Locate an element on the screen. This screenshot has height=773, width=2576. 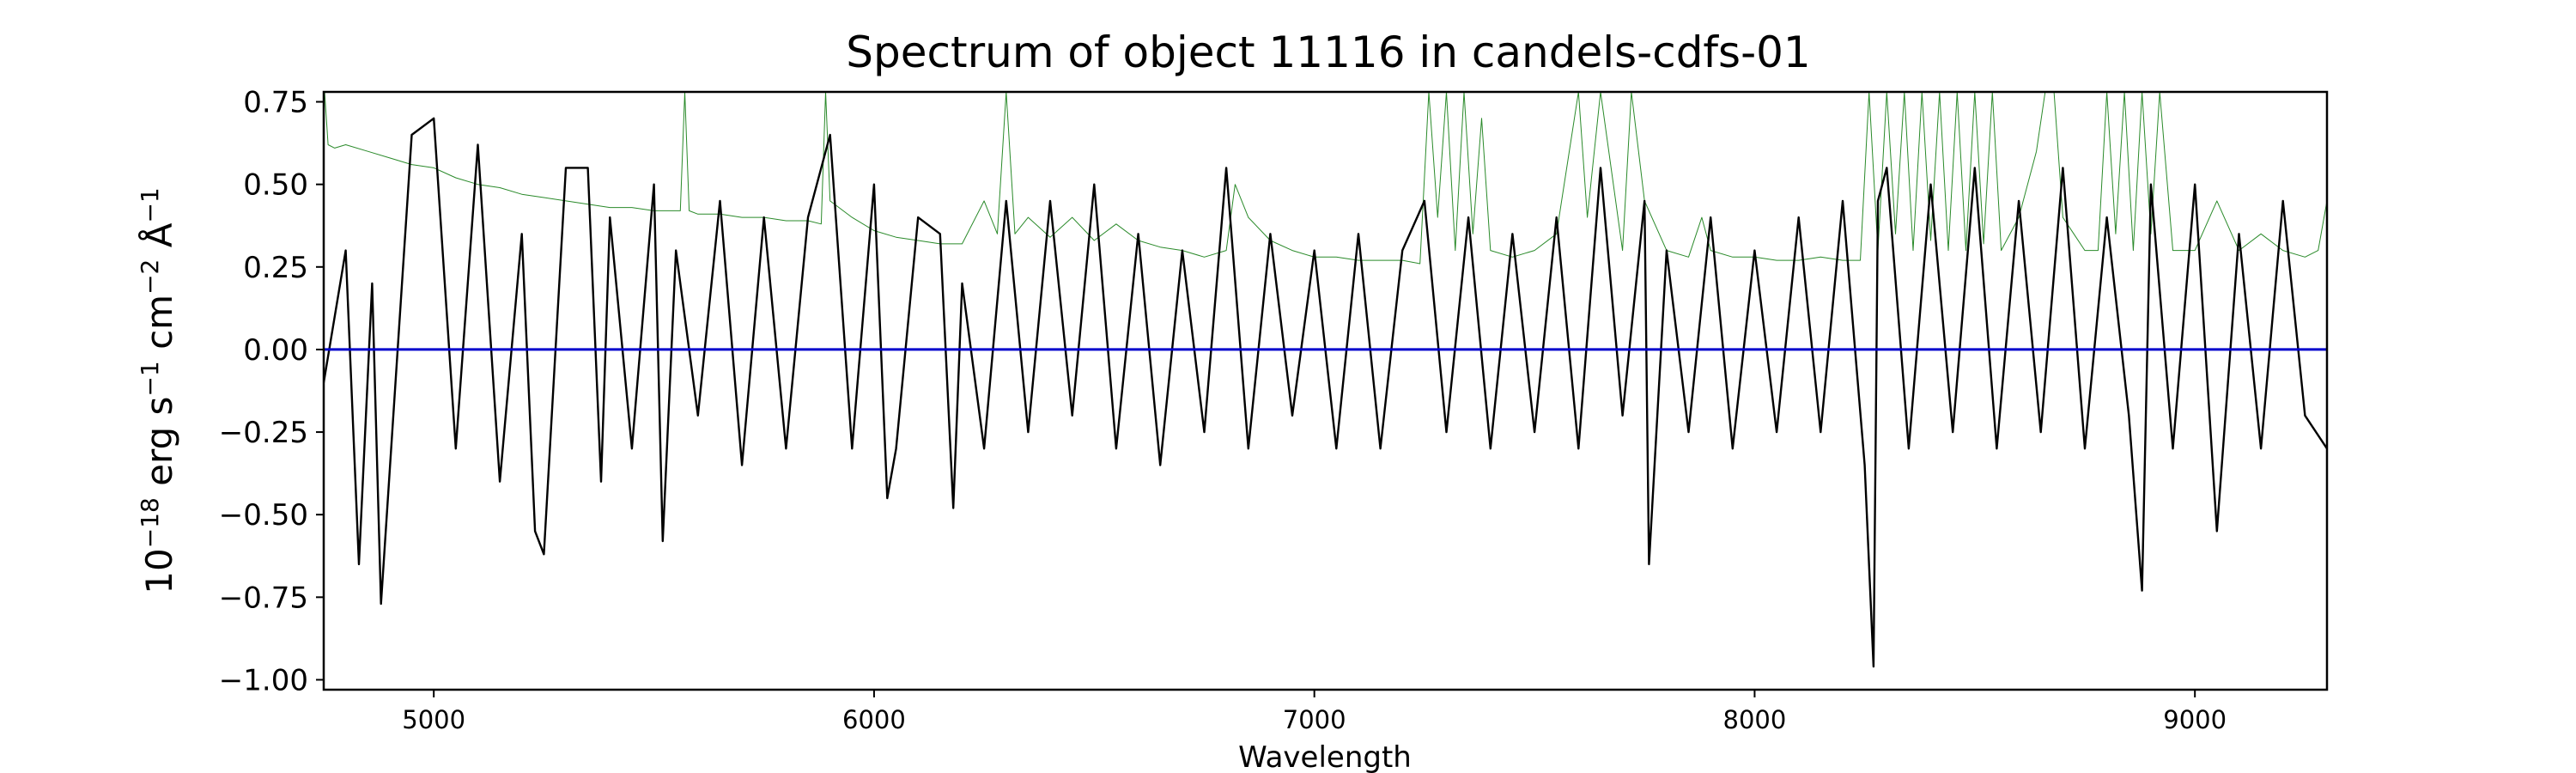
x-tick-label: 5000 is located at coordinates (433, 719).